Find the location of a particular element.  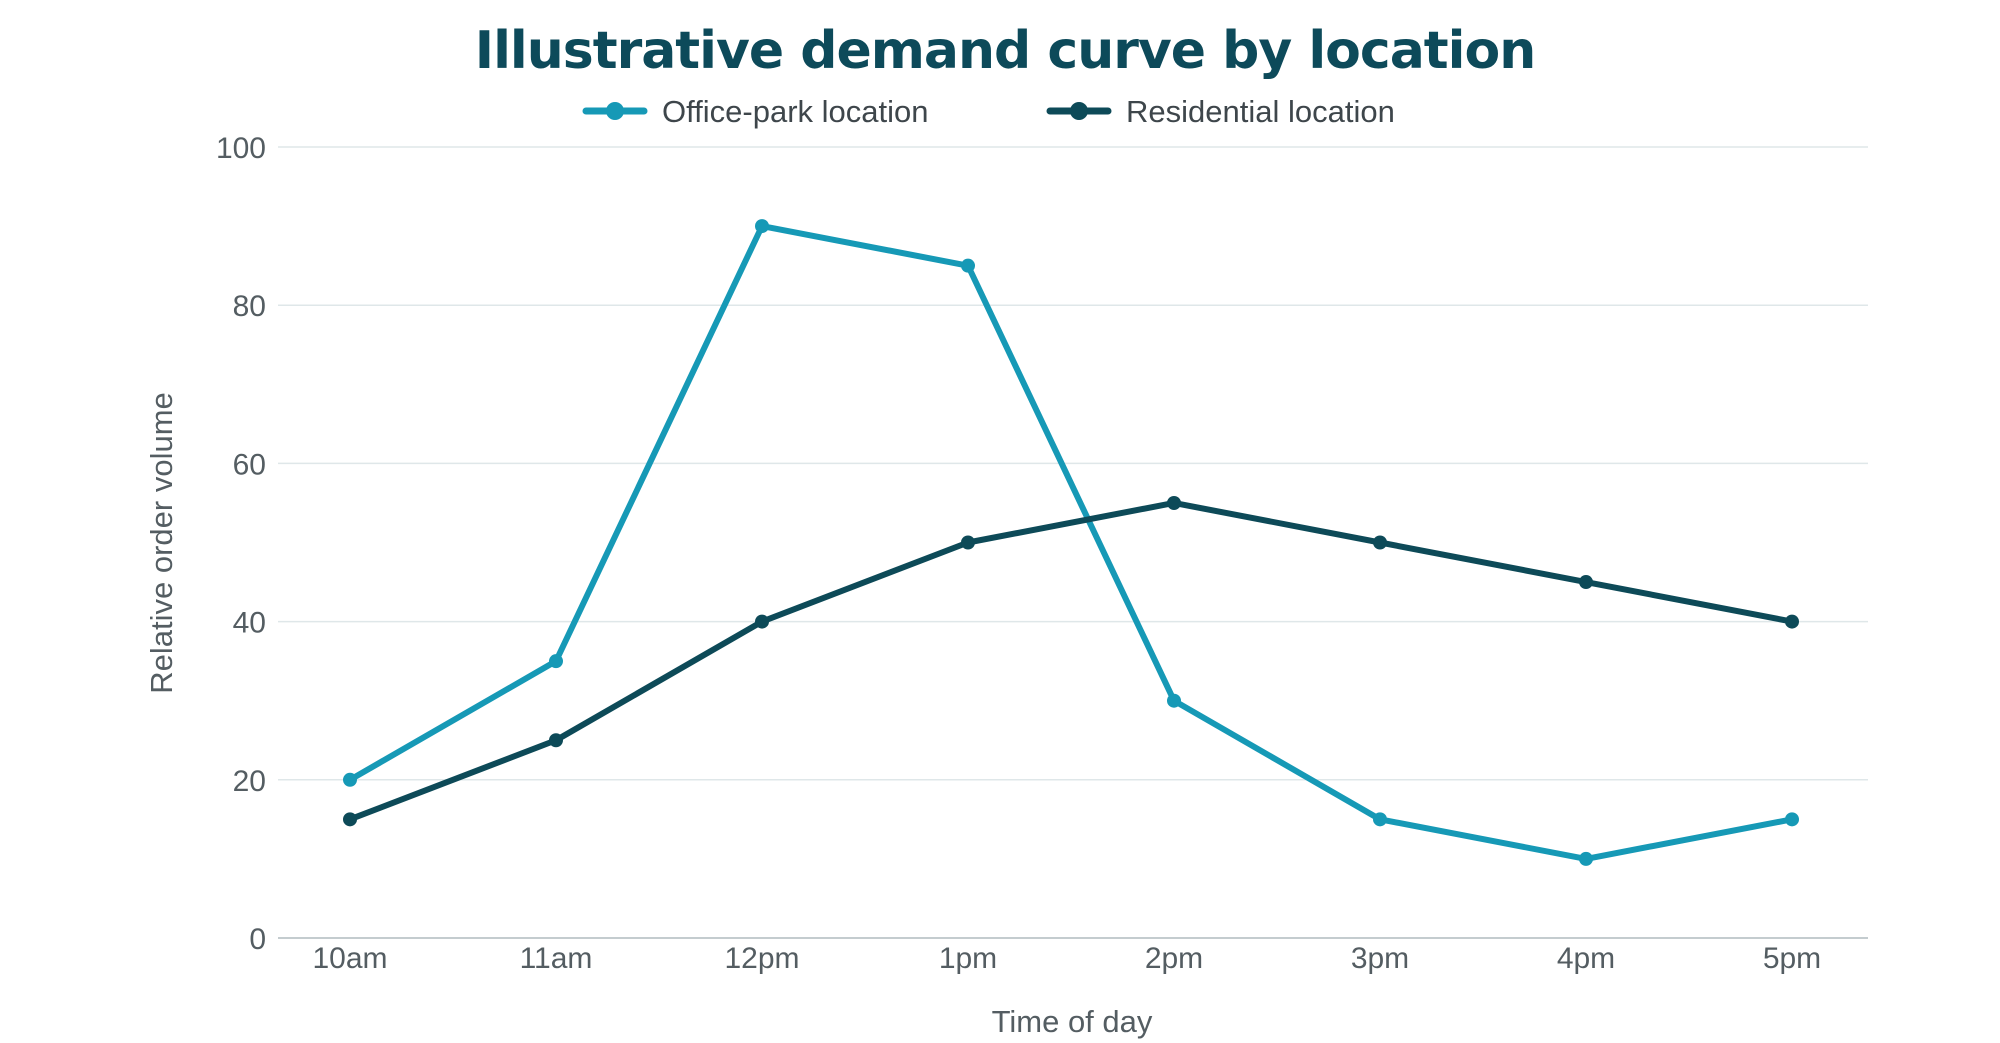

y-tick-label: 20 is located at coordinates (249, 781).